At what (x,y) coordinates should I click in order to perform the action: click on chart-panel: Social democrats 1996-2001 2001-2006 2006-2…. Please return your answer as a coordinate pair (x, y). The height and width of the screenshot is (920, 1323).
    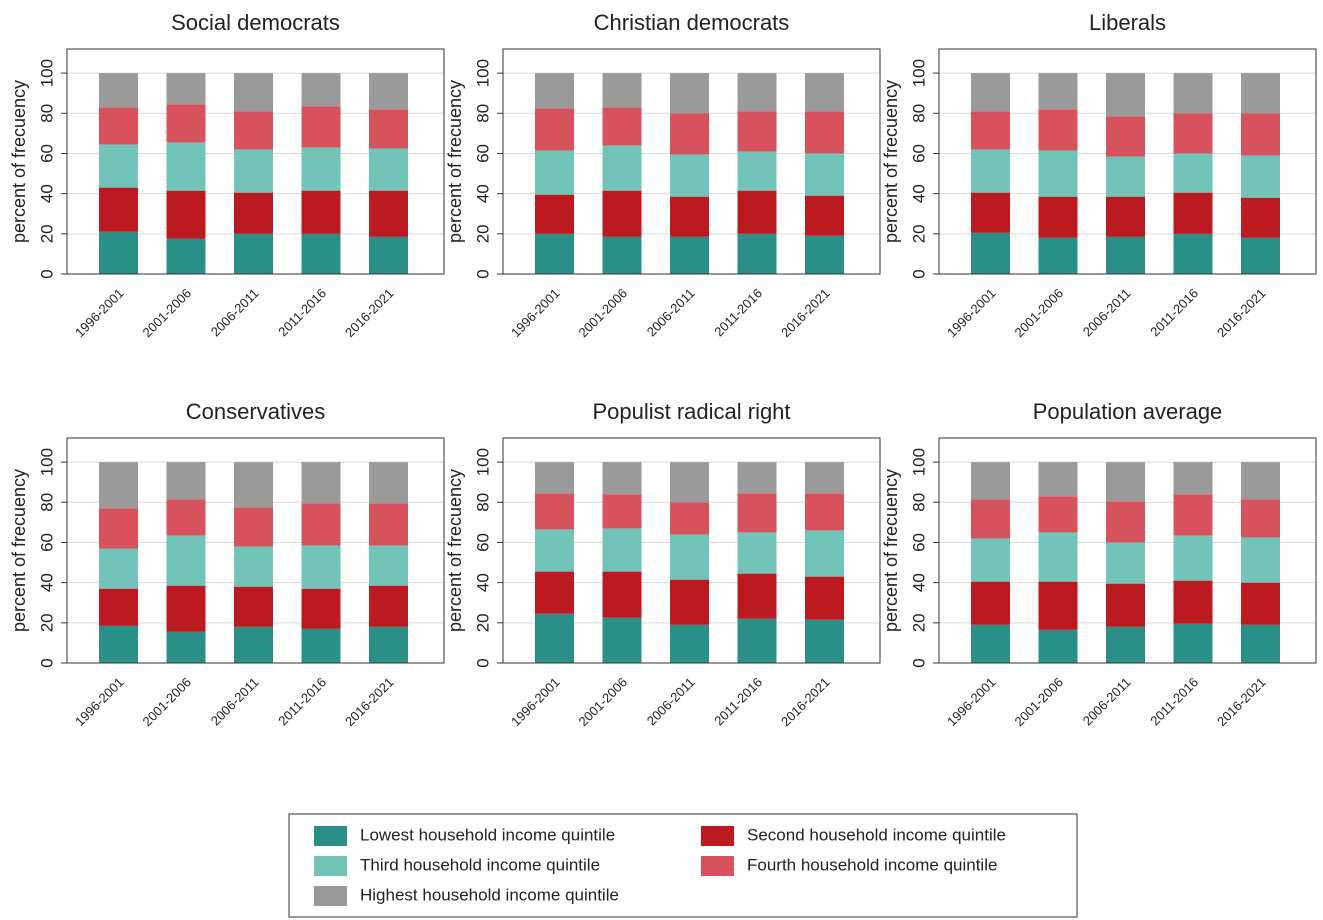
    Looking at the image, I should click on (227, 175).